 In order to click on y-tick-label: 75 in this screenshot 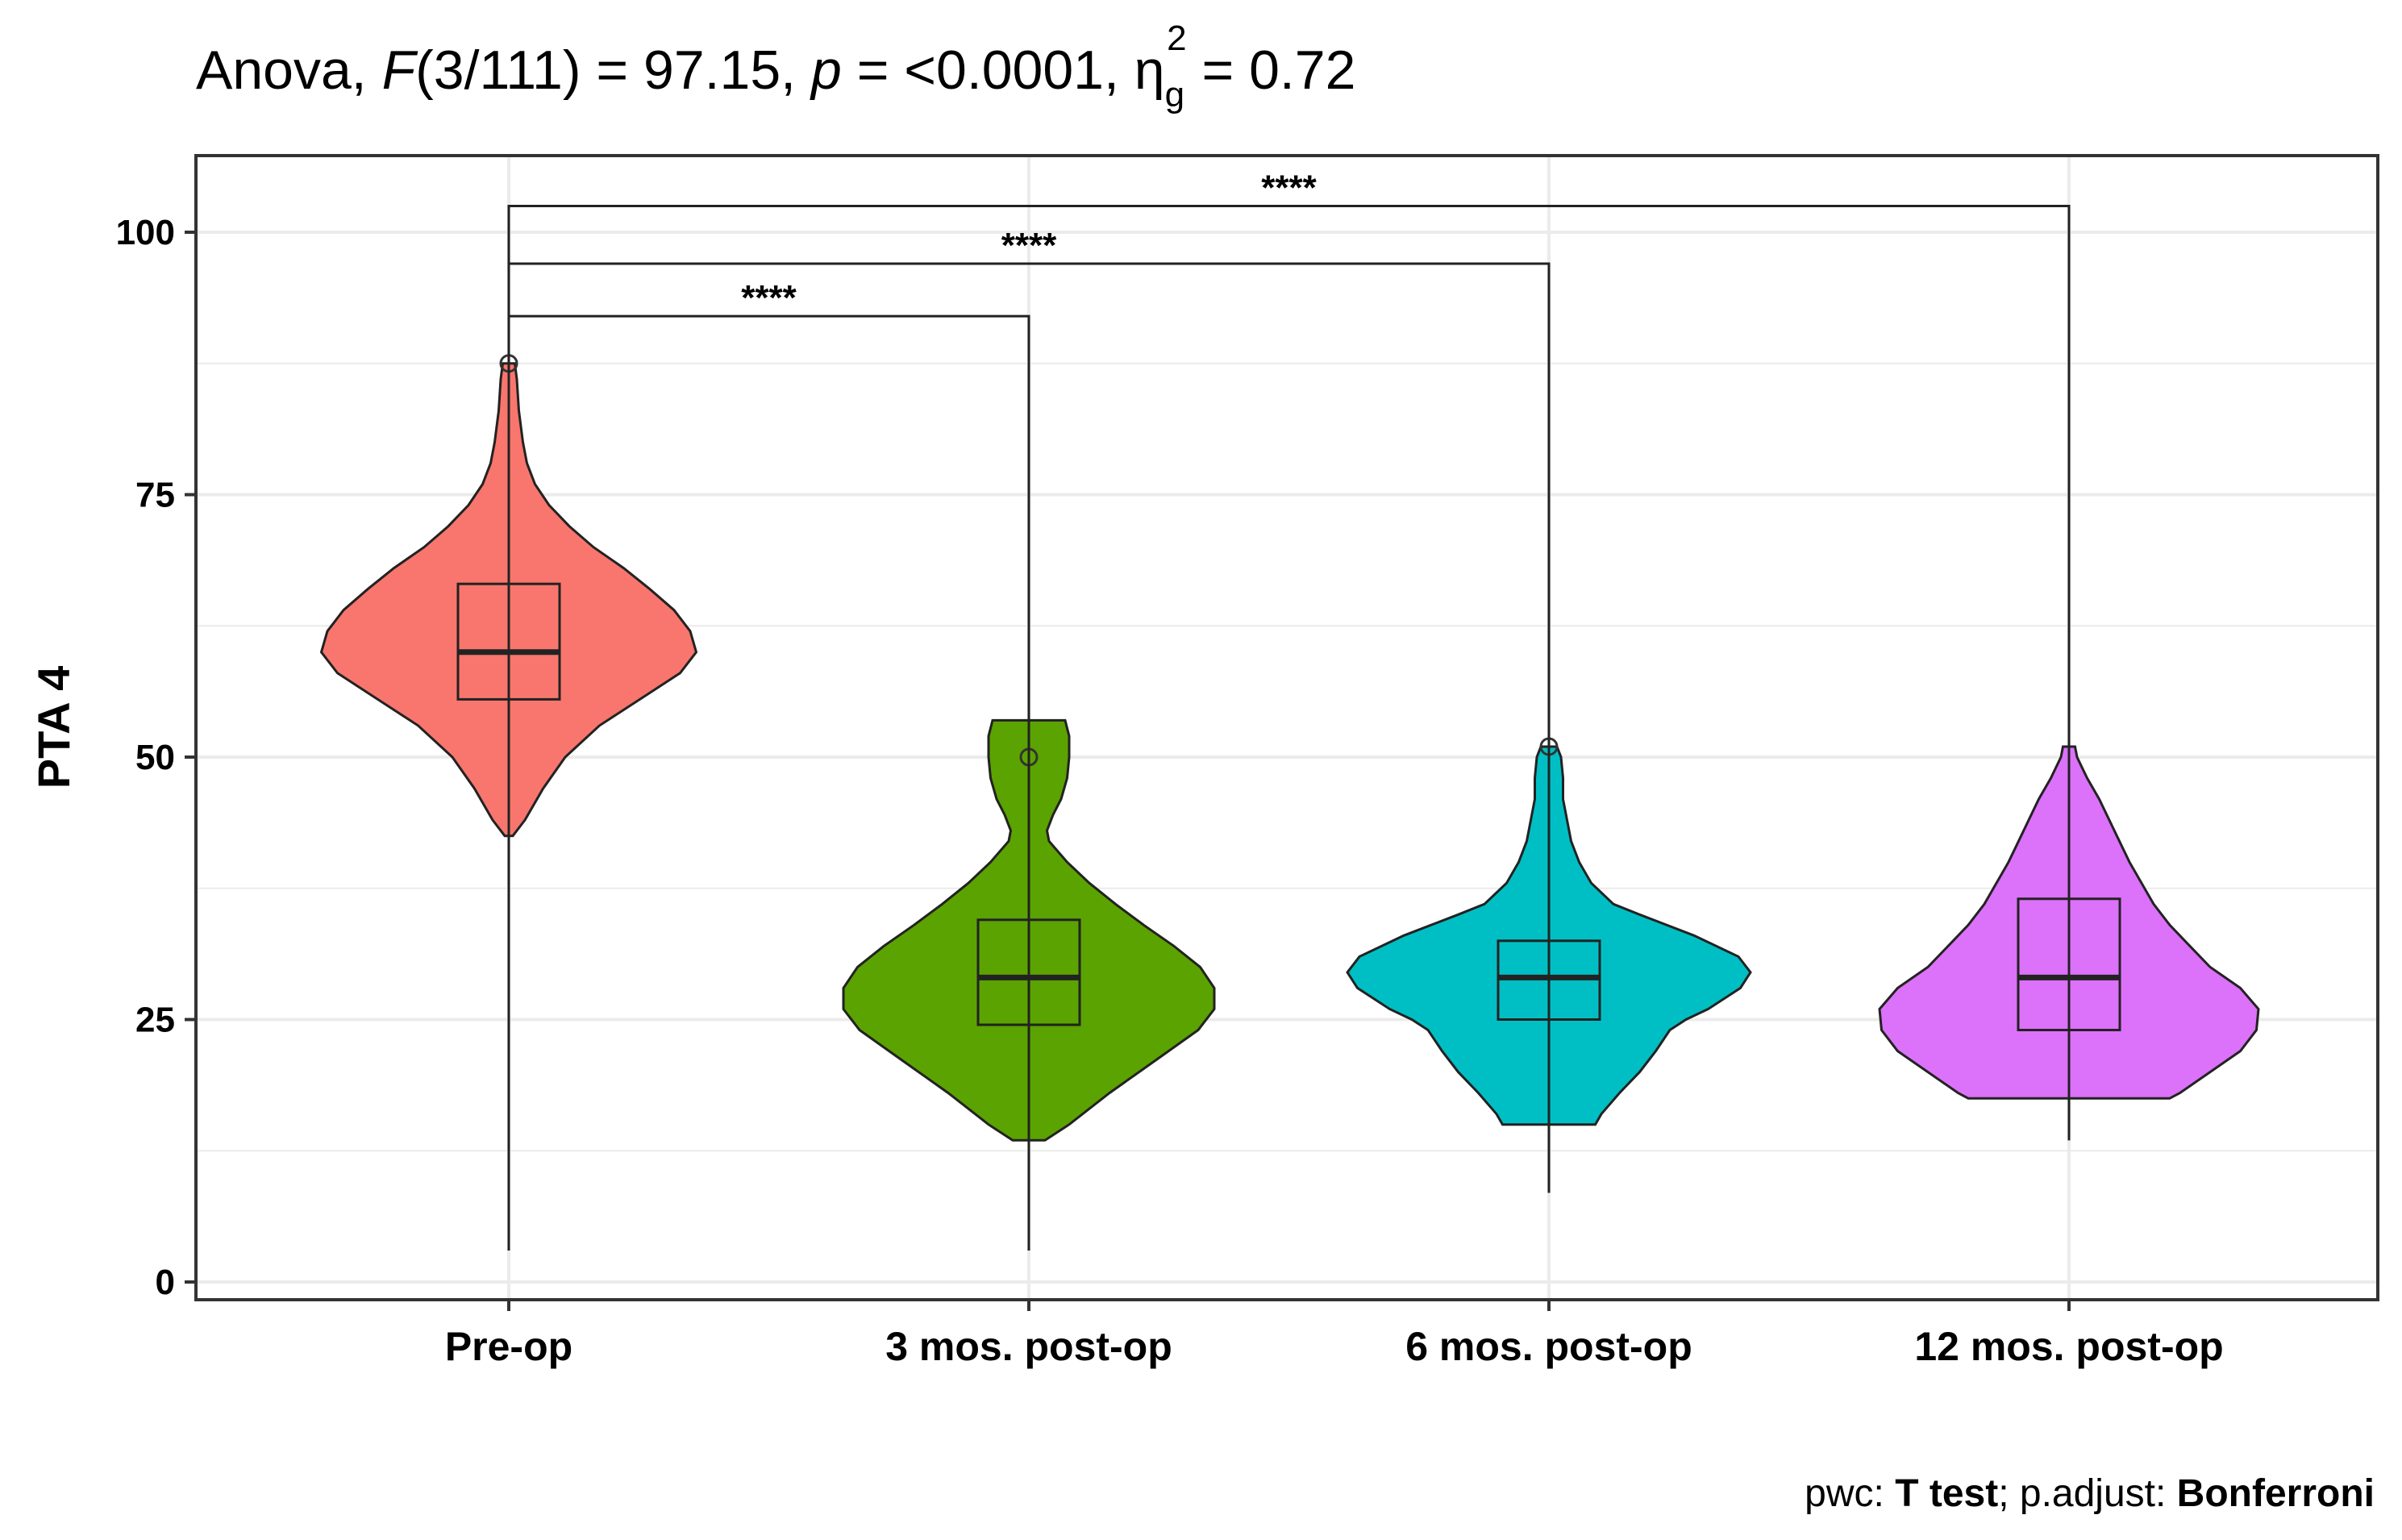, I will do `click(155, 495)`.